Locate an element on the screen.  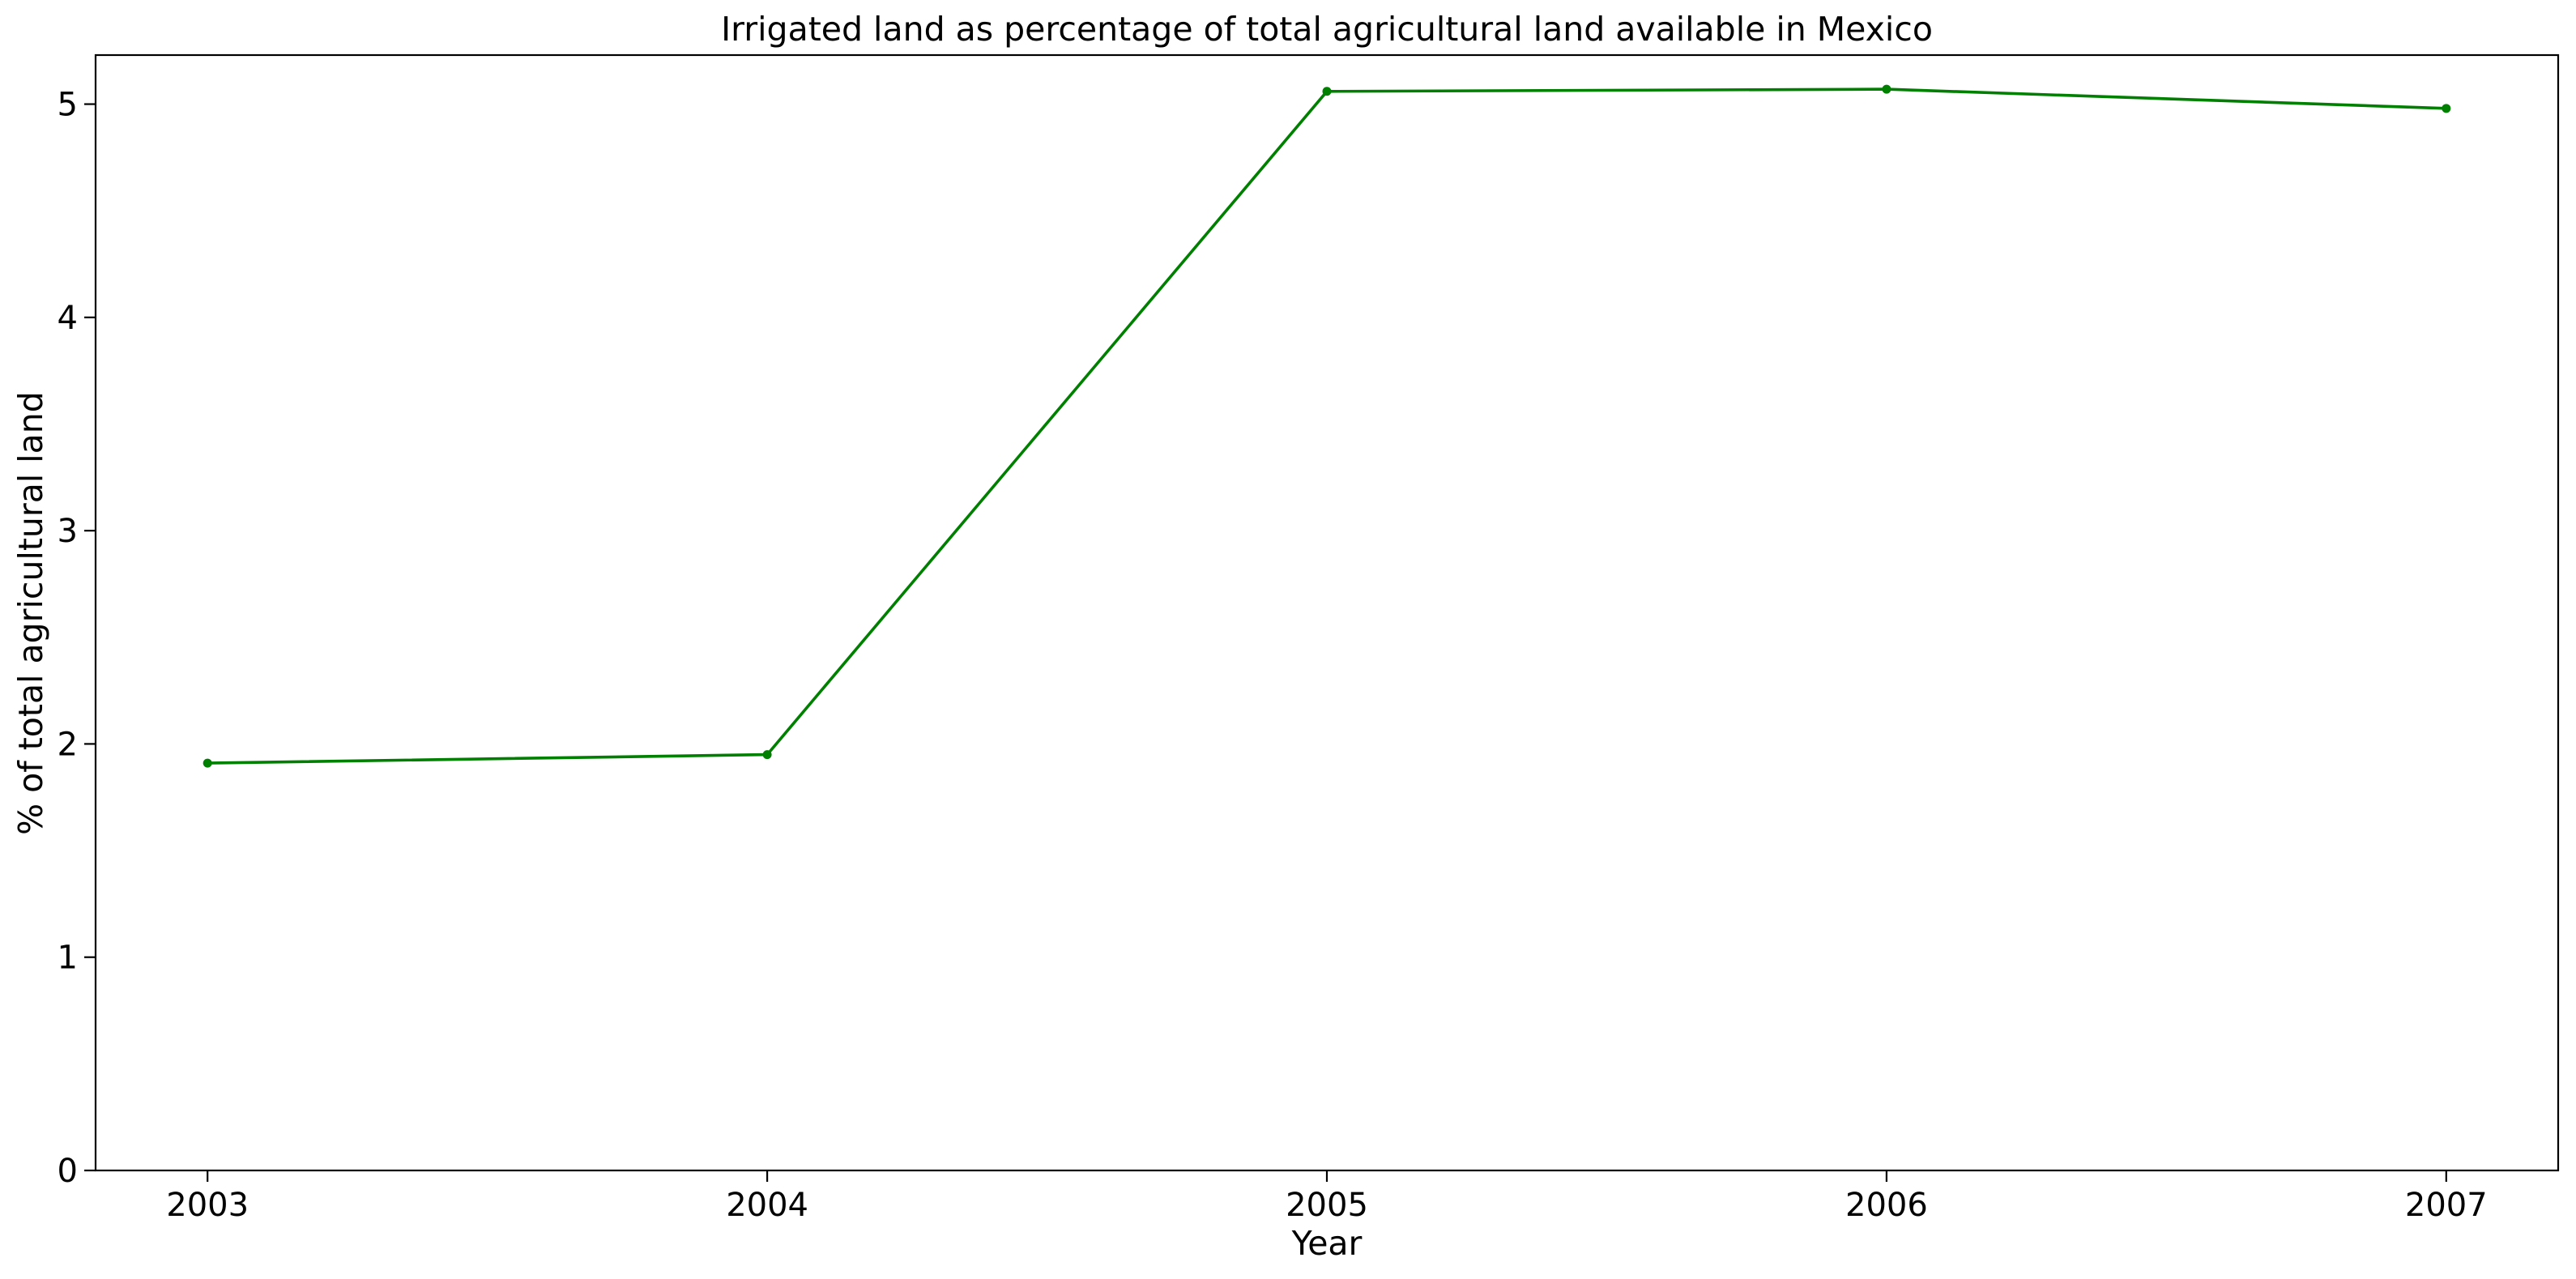
x-axis: 2003 2004 2005 2006 2007 is located at coordinates (1327, 1197).